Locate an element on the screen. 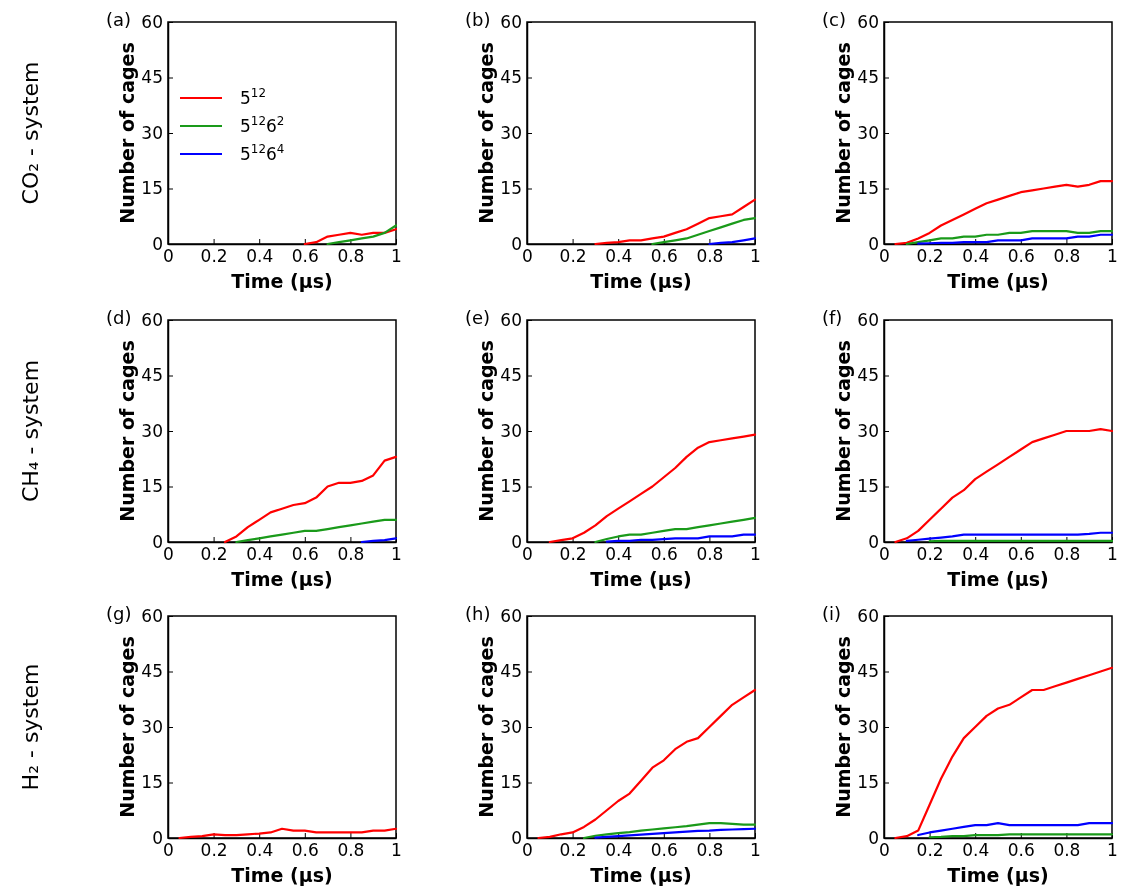 The image size is (1126, 895). chart-title: (f) is located at coordinates (832, 317).